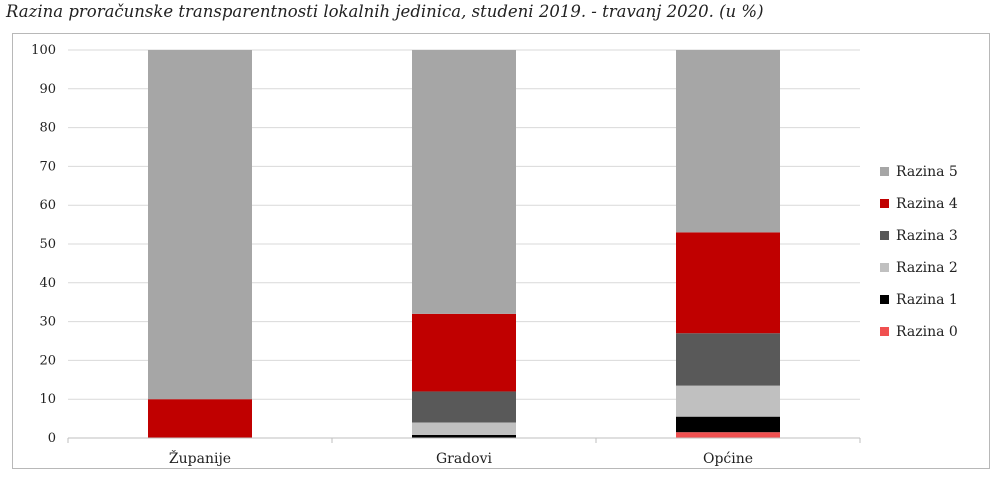  I want to click on x-category-label: Općine, so click(728, 459).